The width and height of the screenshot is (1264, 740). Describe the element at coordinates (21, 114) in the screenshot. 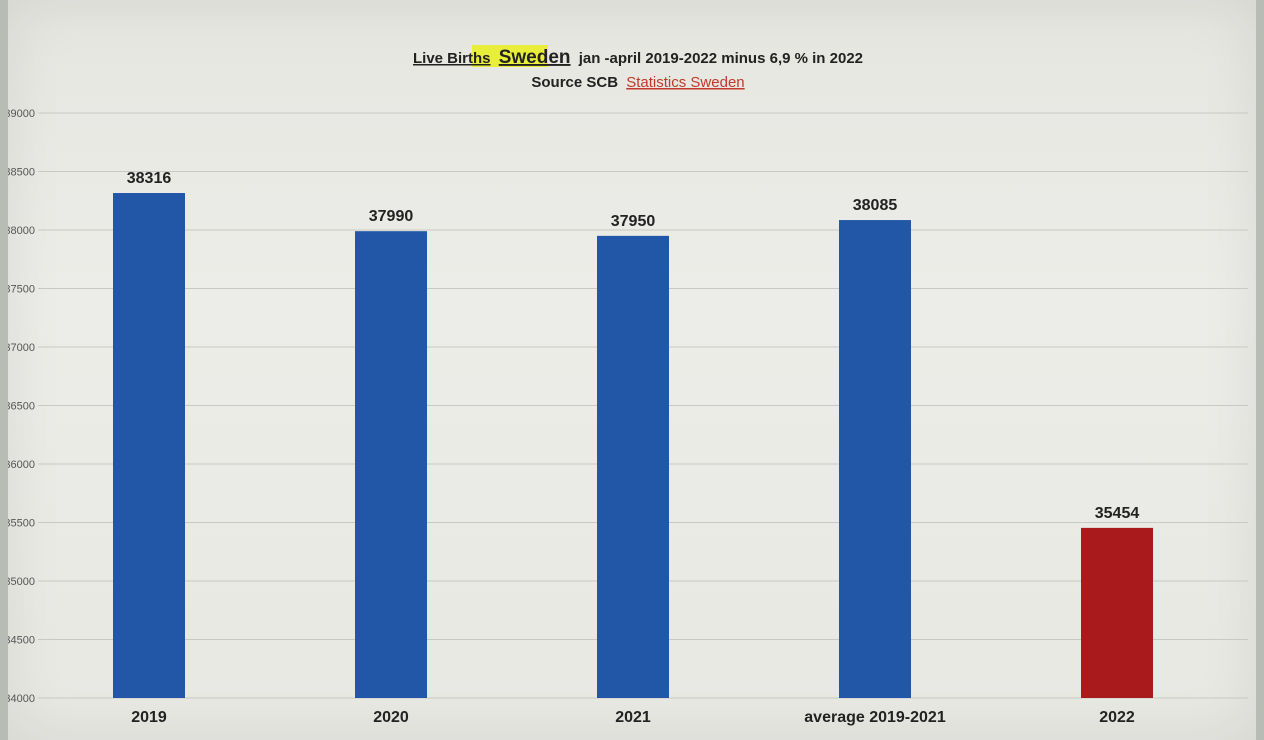

I see `y-tick-label: 39000` at that location.